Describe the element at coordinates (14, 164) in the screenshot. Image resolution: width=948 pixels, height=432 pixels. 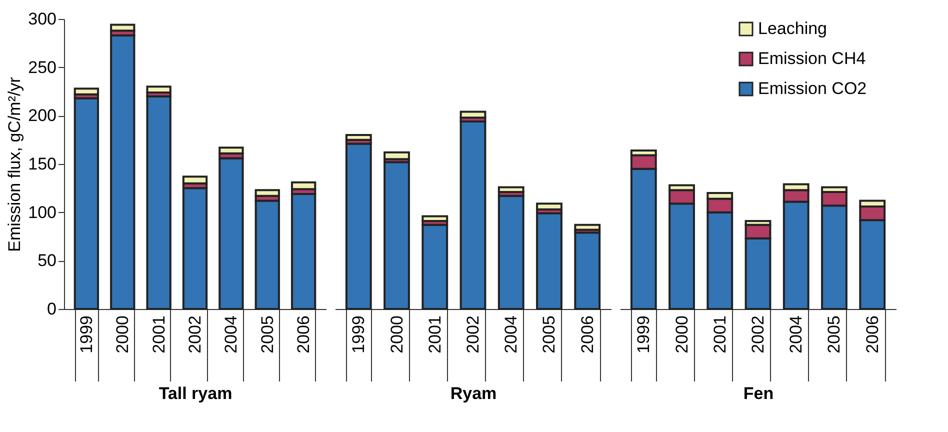
I see `y-axis-title: Emission flux, gC/m²/yr` at that location.